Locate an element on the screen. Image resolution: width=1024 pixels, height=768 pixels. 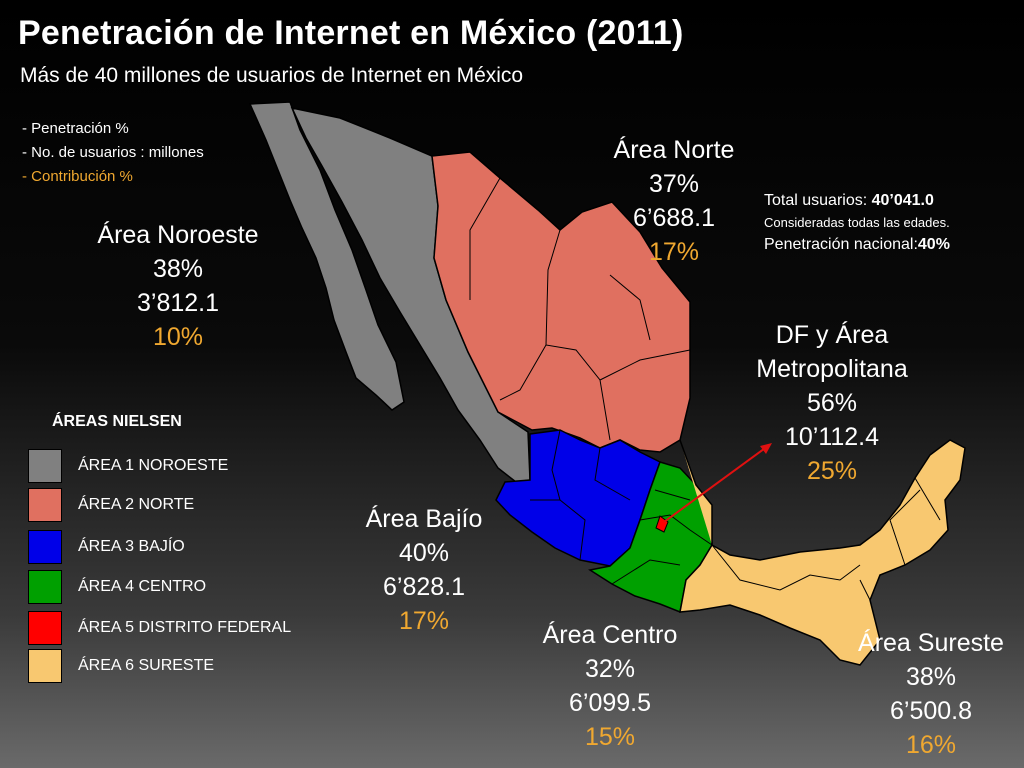
area-name: Área Sureste is located at coordinates (931, 643).